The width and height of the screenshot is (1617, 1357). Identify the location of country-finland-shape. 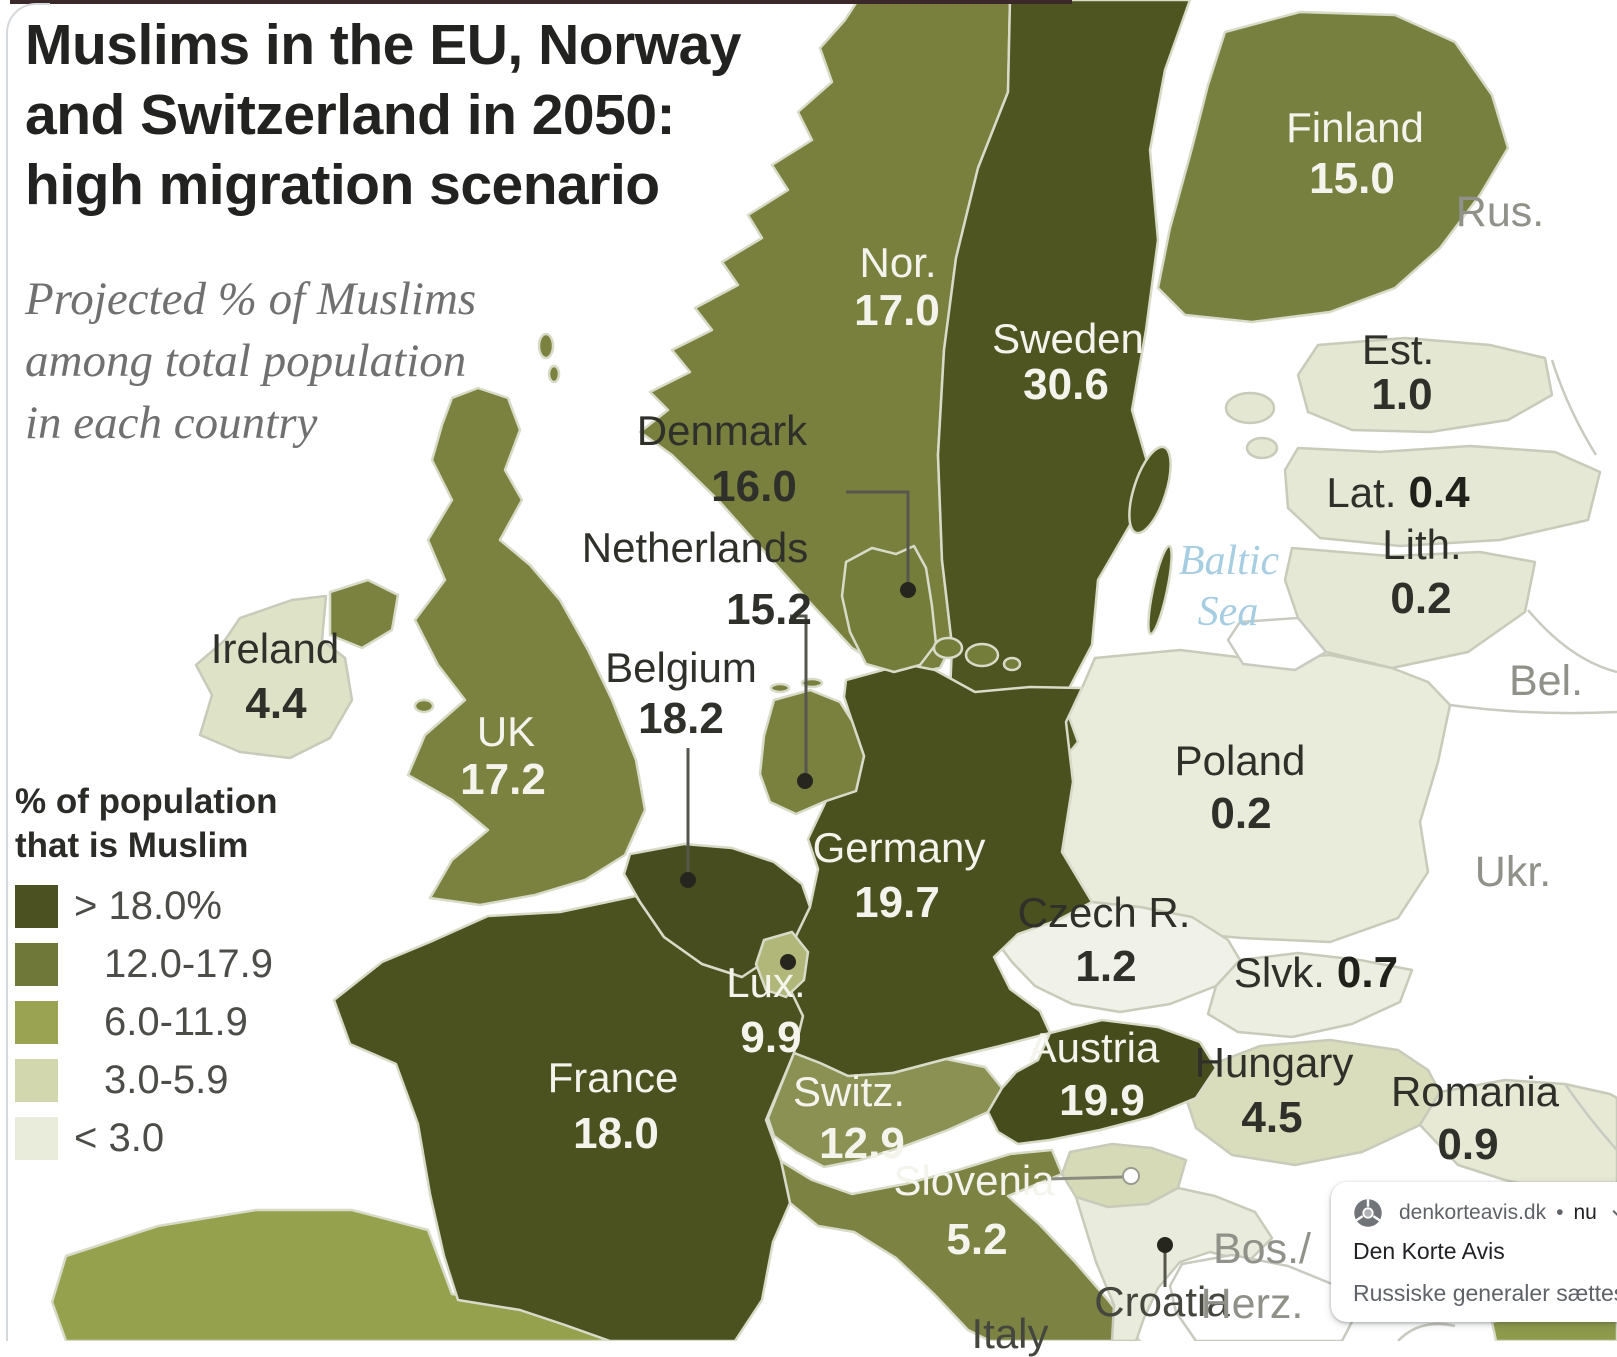
(1333, 167).